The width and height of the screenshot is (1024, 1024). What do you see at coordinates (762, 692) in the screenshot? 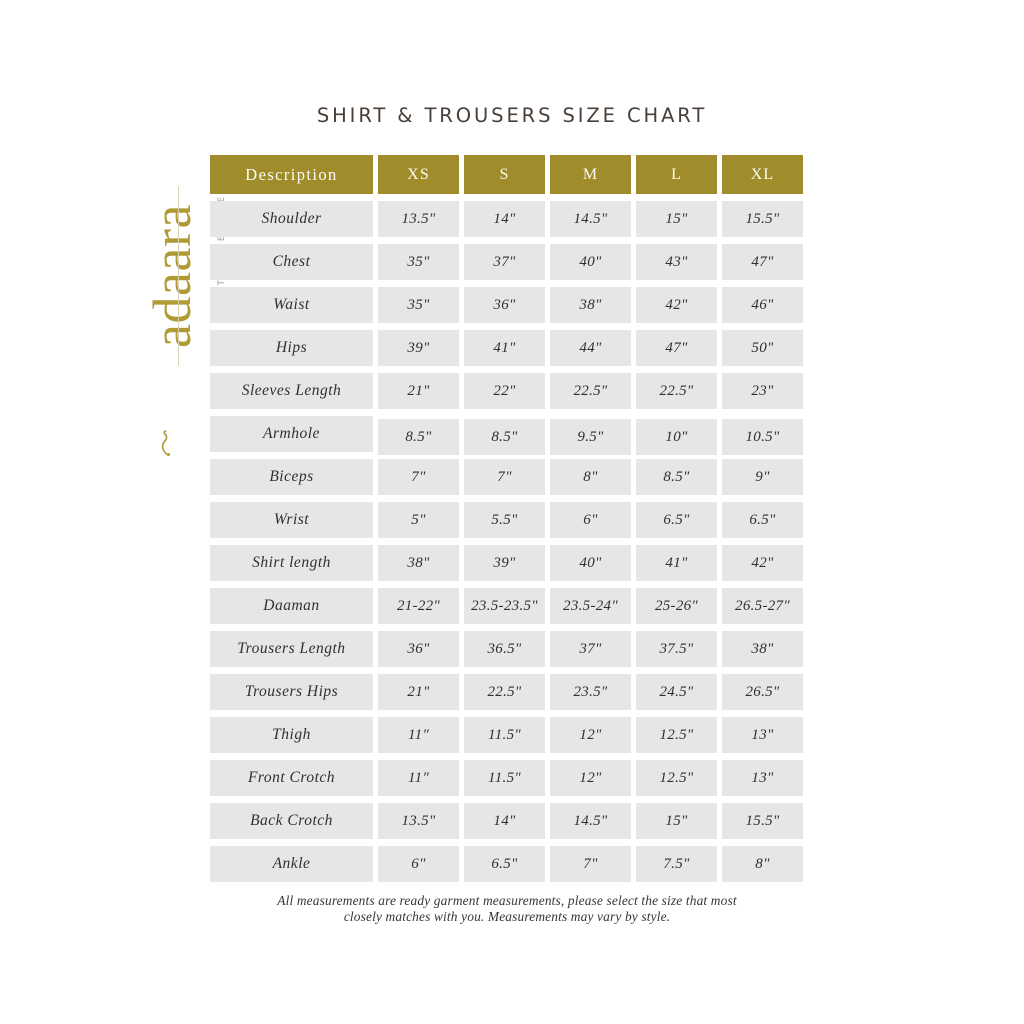
I see `measurement-cell: 26.5"` at bounding box center [762, 692].